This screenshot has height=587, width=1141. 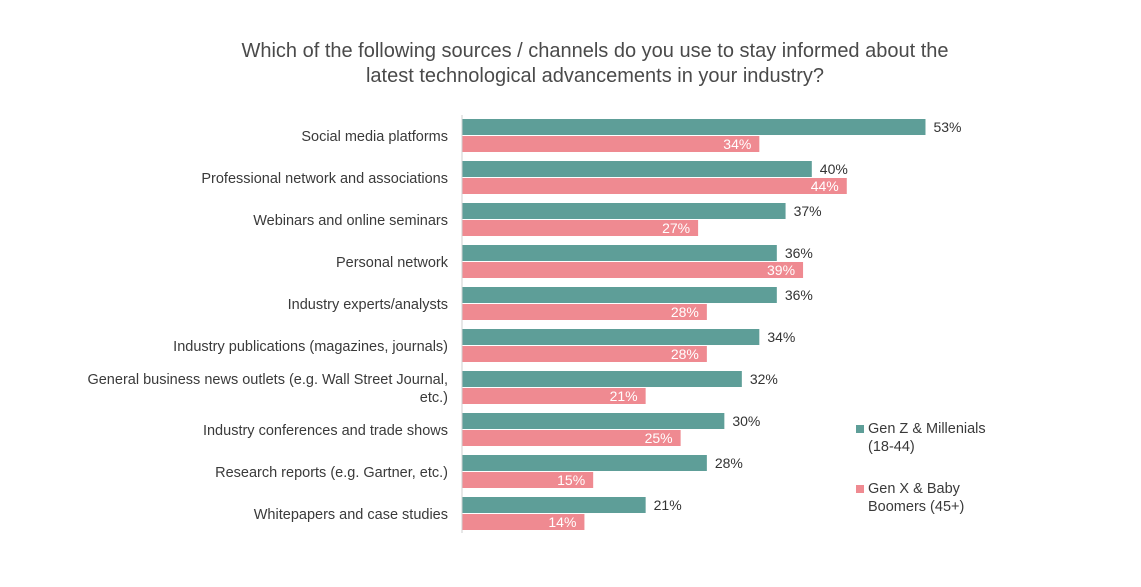 I want to click on legend-label-series-b-line-2: Boomers (45+), so click(x=916, y=507).